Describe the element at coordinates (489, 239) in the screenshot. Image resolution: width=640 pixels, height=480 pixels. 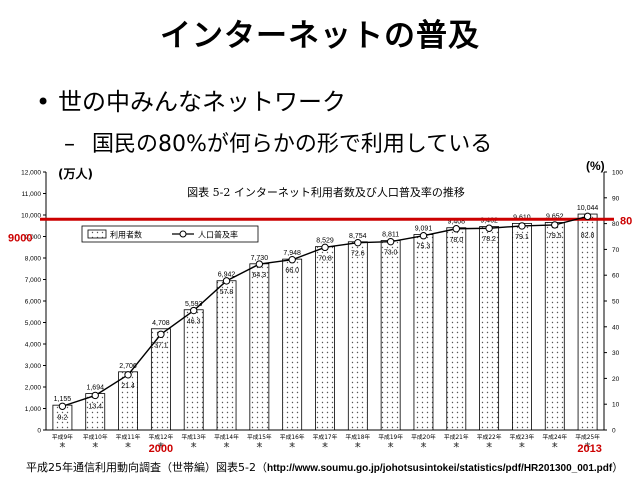
I see `line-value-label: 78.2` at that location.